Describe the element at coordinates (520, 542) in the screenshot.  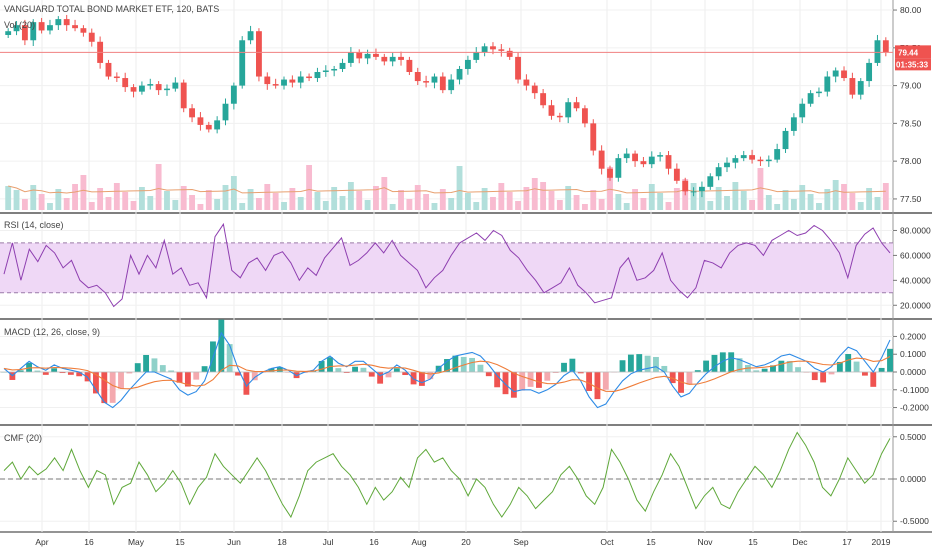
I see `x-tick-label: Sep` at that location.